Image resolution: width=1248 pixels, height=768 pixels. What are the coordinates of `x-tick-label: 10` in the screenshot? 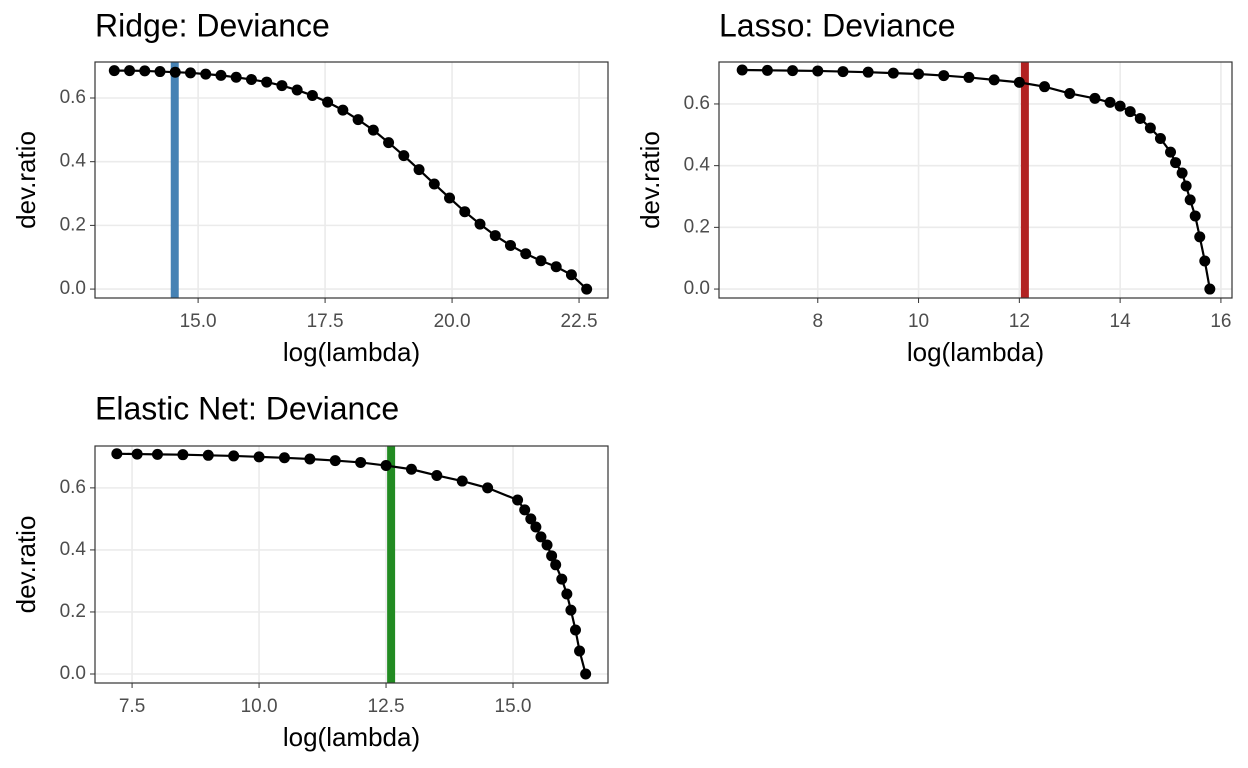 It's located at (918, 321).